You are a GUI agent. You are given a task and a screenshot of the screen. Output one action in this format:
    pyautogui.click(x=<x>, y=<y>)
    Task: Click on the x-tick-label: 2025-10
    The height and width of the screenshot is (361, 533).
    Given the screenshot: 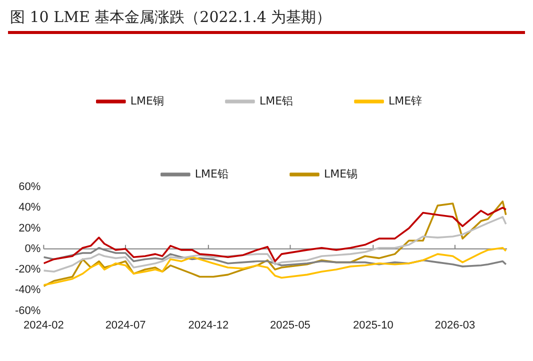 What is the action you would take?
    pyautogui.click(x=373, y=325)
    